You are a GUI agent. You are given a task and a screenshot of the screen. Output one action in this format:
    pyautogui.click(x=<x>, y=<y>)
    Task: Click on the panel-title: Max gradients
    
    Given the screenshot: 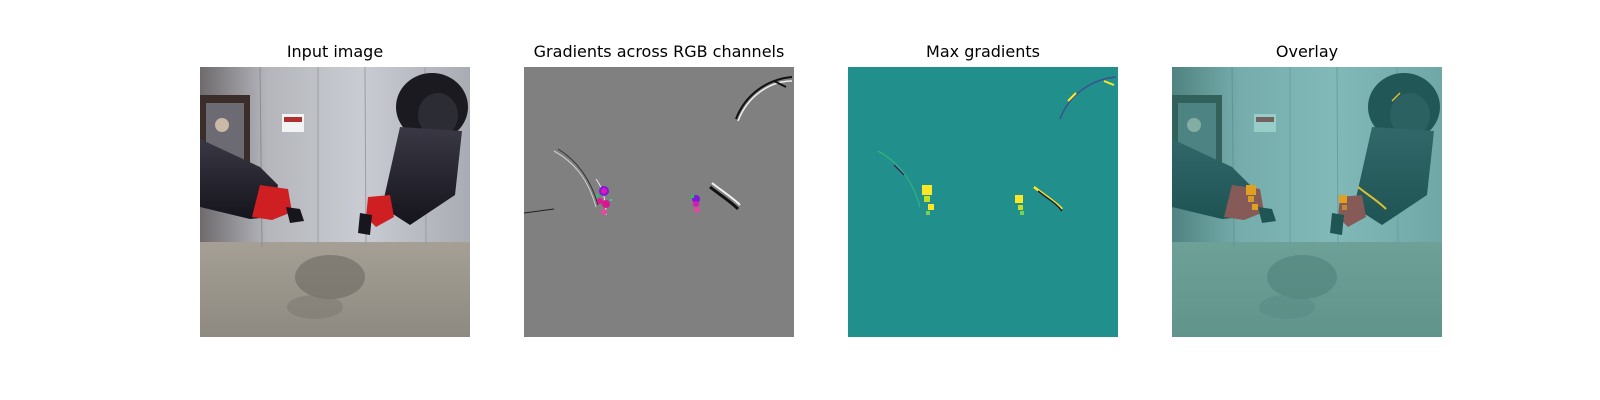 What is the action you would take?
    pyautogui.click(x=983, y=51)
    